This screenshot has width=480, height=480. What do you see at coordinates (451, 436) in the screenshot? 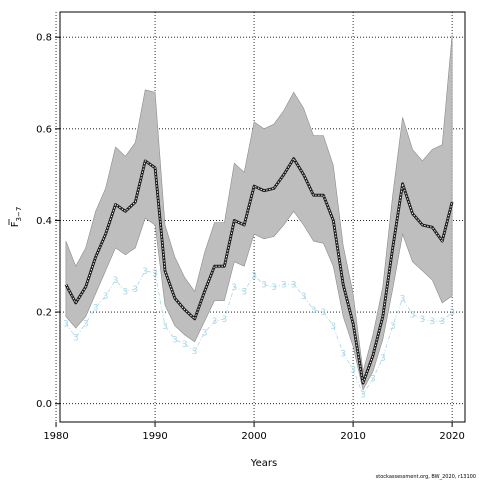
I see `x-tick-label: 2020` at bounding box center [451, 436].